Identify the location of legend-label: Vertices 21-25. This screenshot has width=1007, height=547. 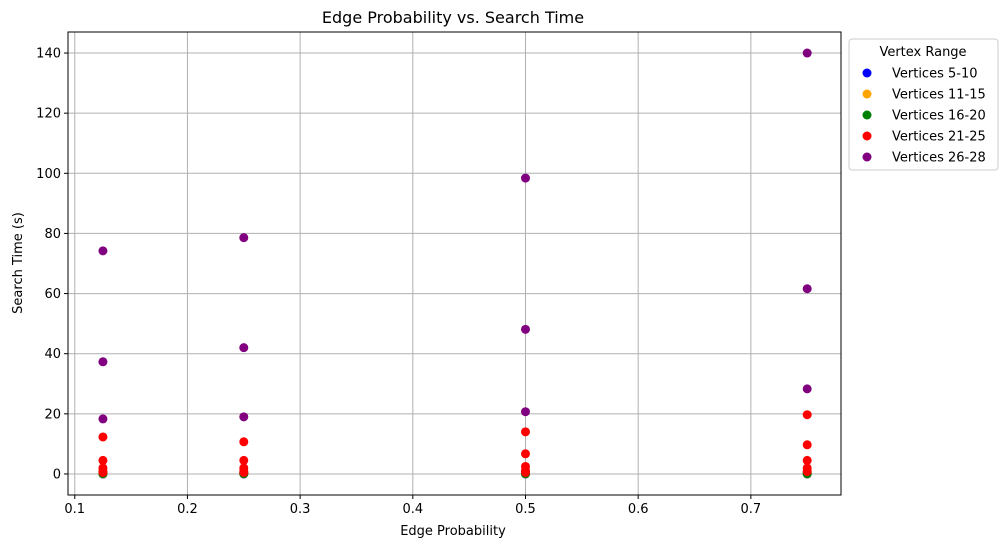
(939, 137).